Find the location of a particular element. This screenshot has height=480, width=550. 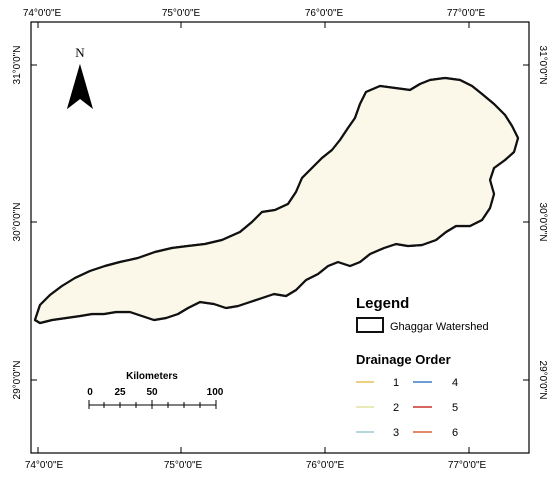

legend-label-order-4: 4 is located at coordinates (455, 383).